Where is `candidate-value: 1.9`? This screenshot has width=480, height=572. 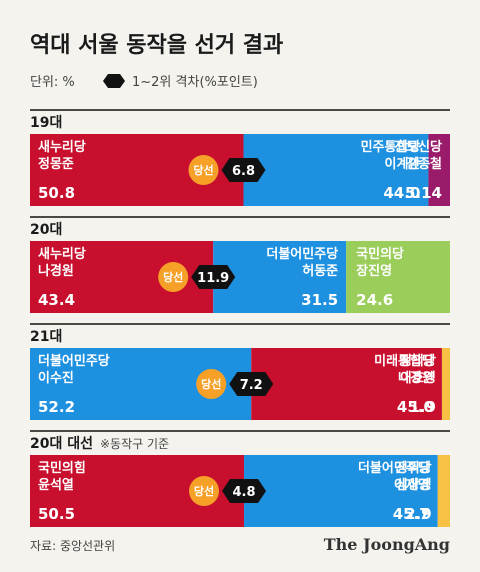 candidate-value: 1.9 is located at coordinates (422, 407).